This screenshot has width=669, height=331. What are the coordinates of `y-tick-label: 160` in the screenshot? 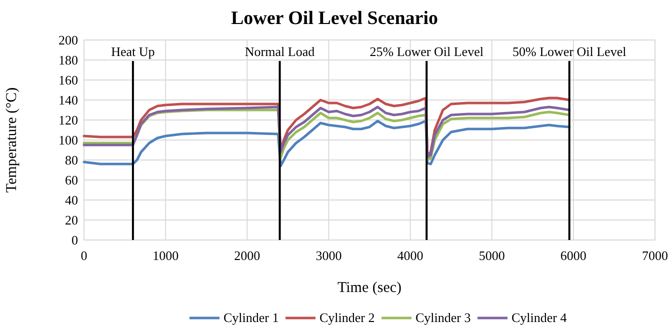 It's located at (68, 80).